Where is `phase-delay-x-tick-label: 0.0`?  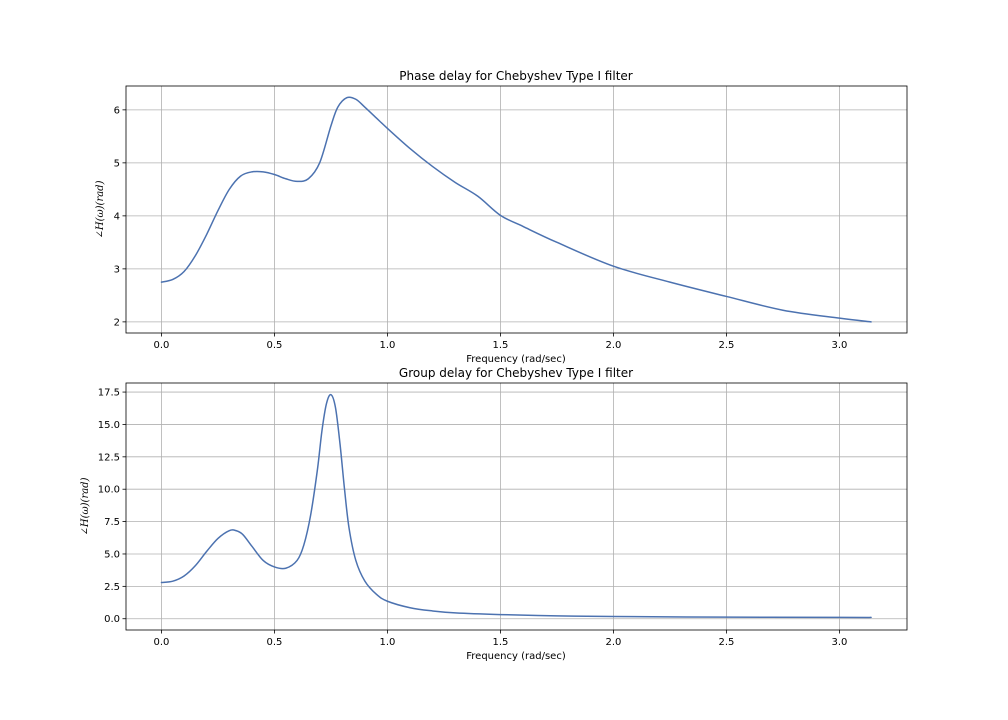
phase-delay-x-tick-label: 0.0 is located at coordinates (162, 345).